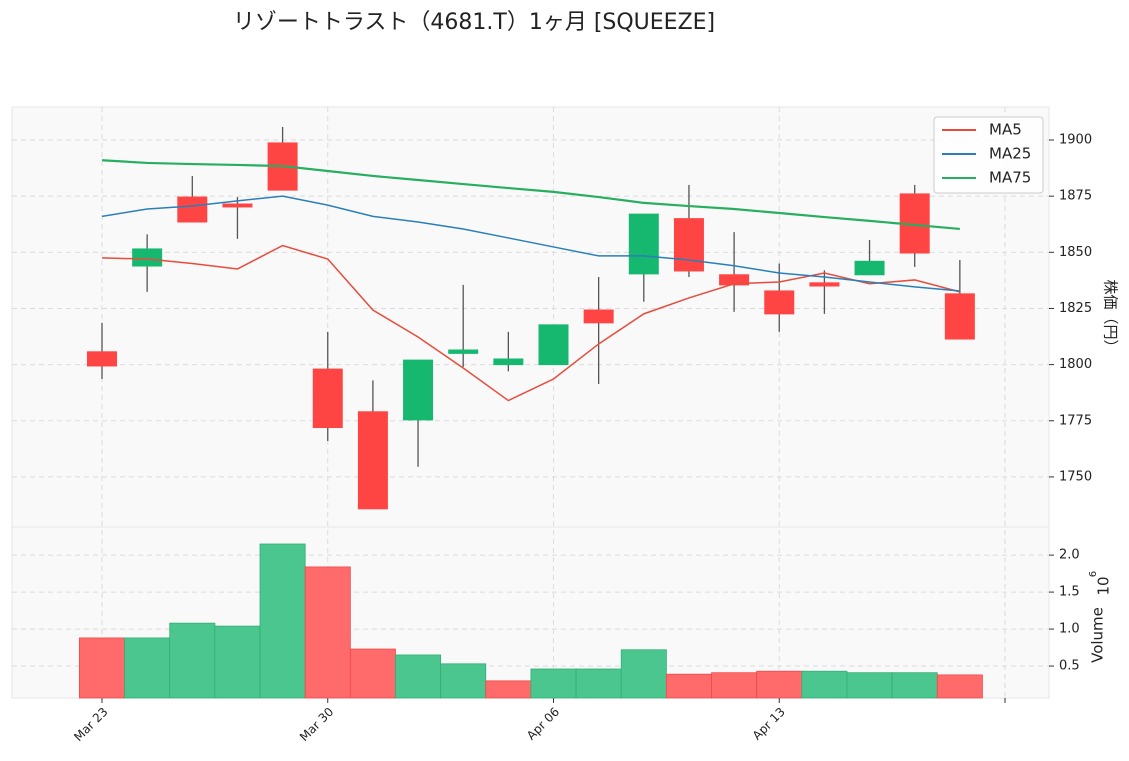 The image size is (1129, 761). Describe the element at coordinates (1075, 140) in the screenshot. I see `y-tick-label: 1900` at that location.